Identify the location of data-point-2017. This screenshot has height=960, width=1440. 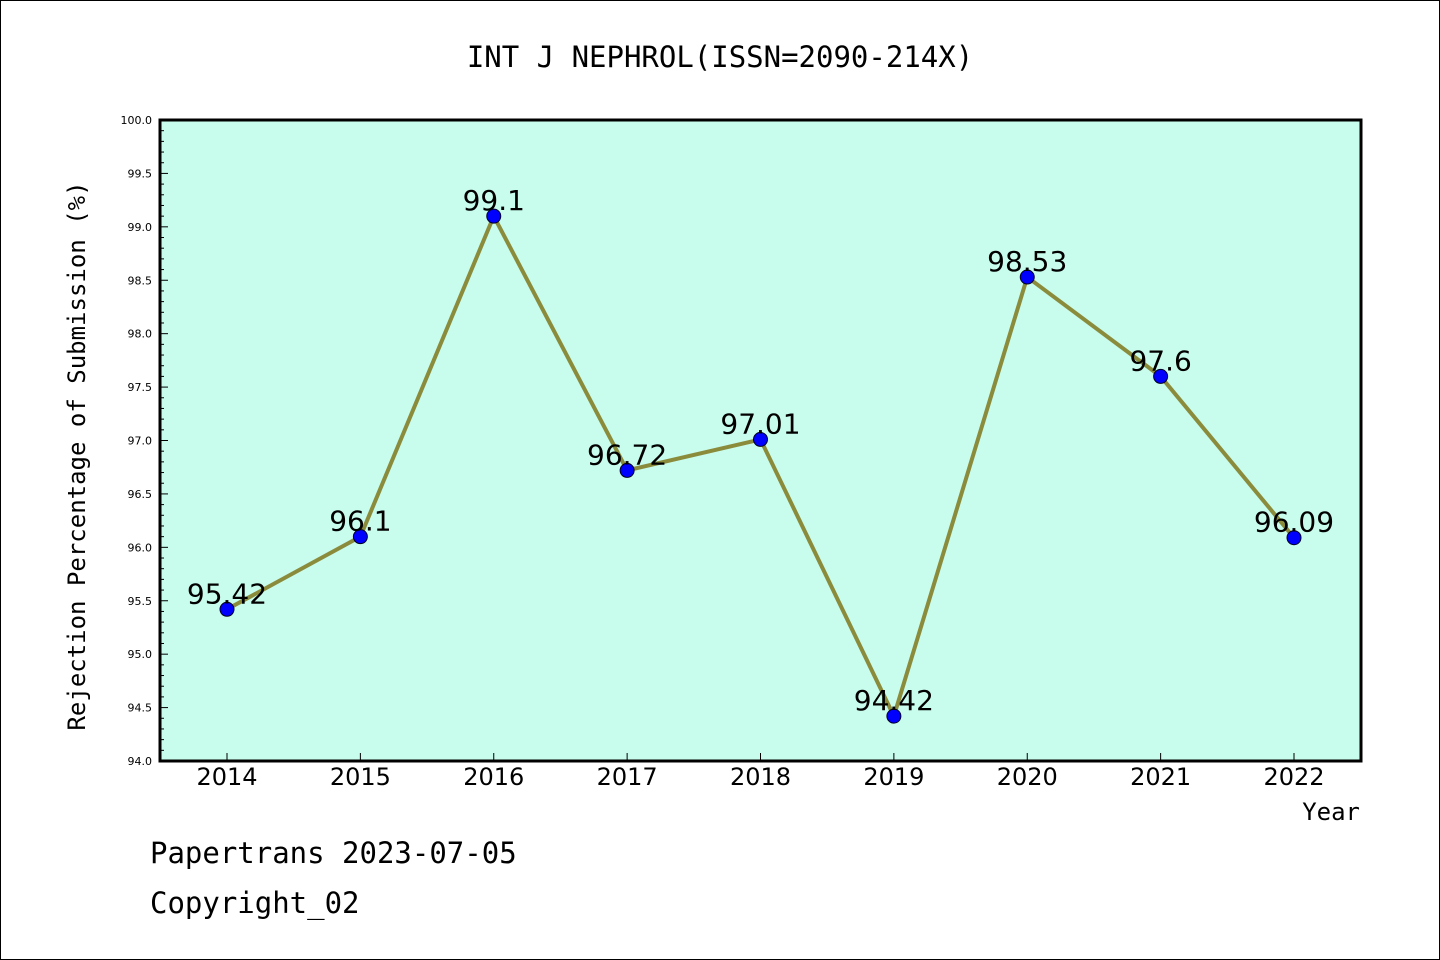
(627, 470).